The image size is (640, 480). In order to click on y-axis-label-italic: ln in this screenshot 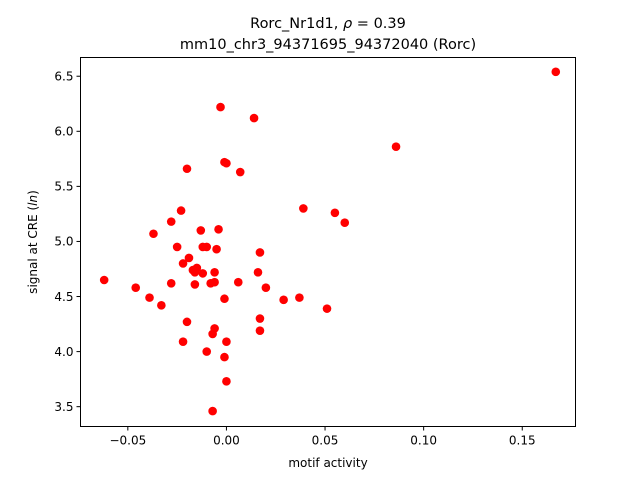, I will do `click(33, 200)`.